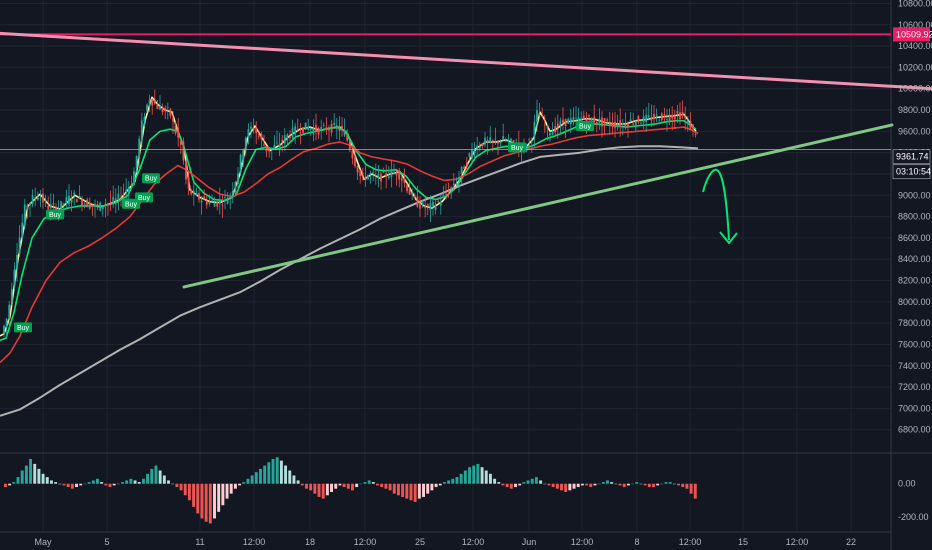 The height and width of the screenshot is (550, 932). Describe the element at coordinates (914, 302) in the screenshot. I see `price-tick-label: 8000.00` at that location.